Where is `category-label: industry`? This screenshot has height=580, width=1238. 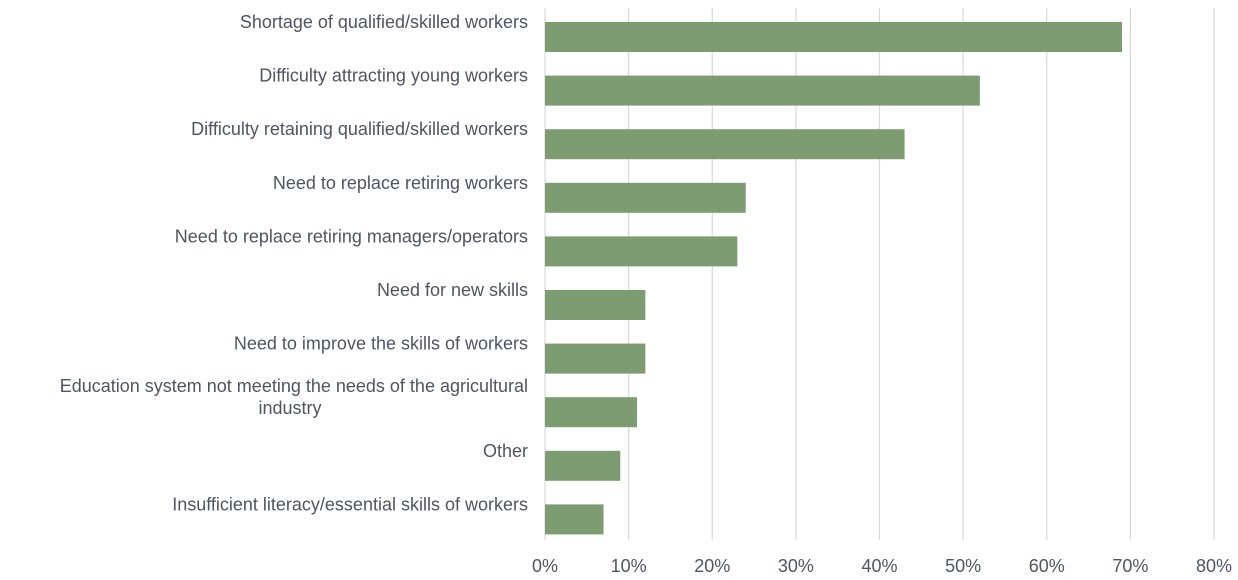
category-label: industry is located at coordinates (289, 408).